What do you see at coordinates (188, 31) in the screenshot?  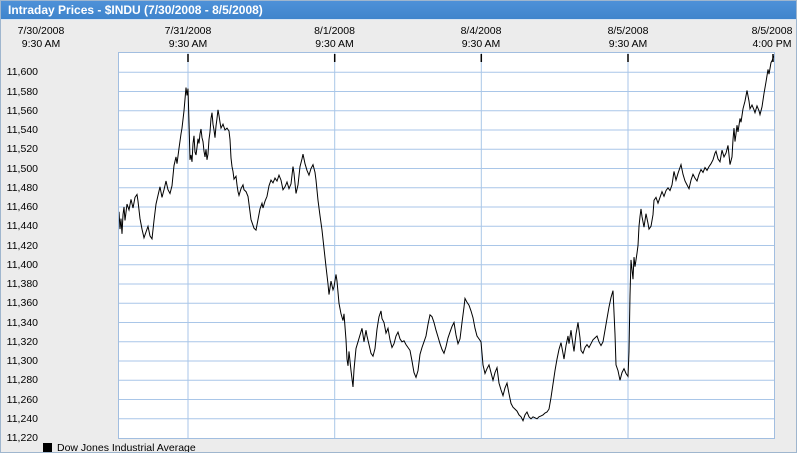 I see `x-axis-label-date: 7/31/2008` at bounding box center [188, 31].